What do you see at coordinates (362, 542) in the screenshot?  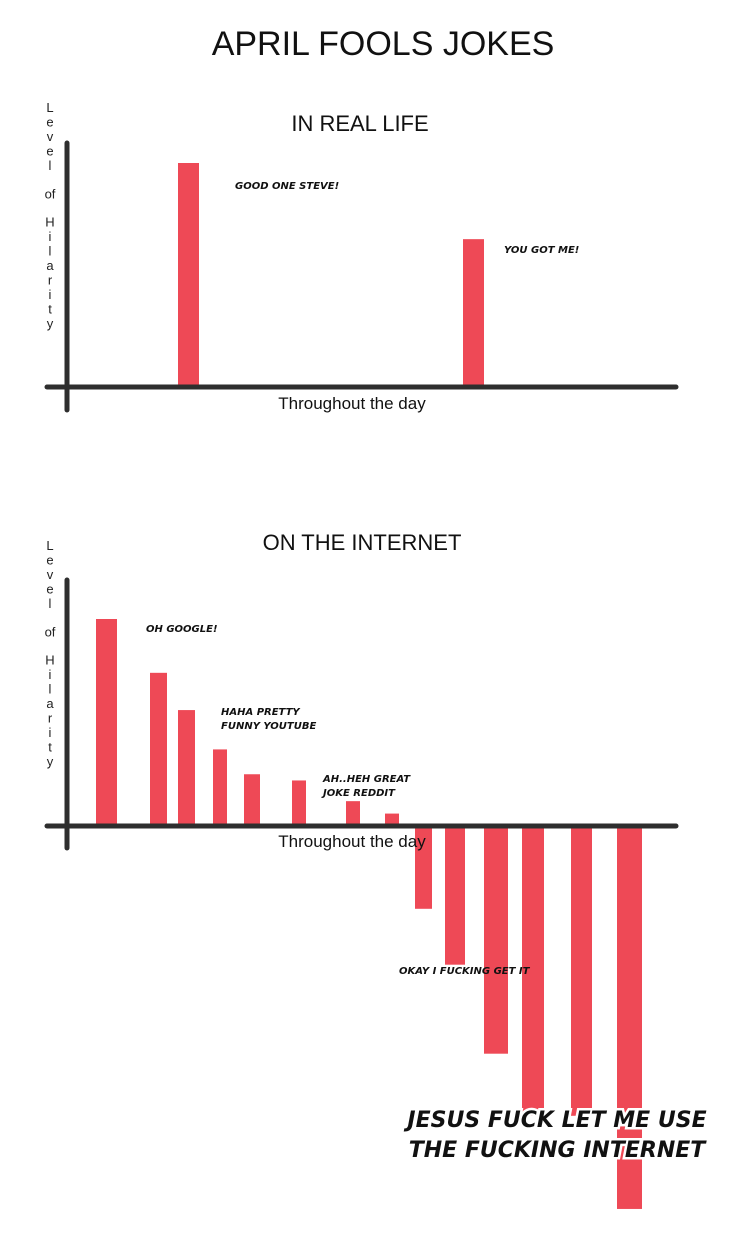 I see `chart-internet-title: ON THE INTERNET` at bounding box center [362, 542].